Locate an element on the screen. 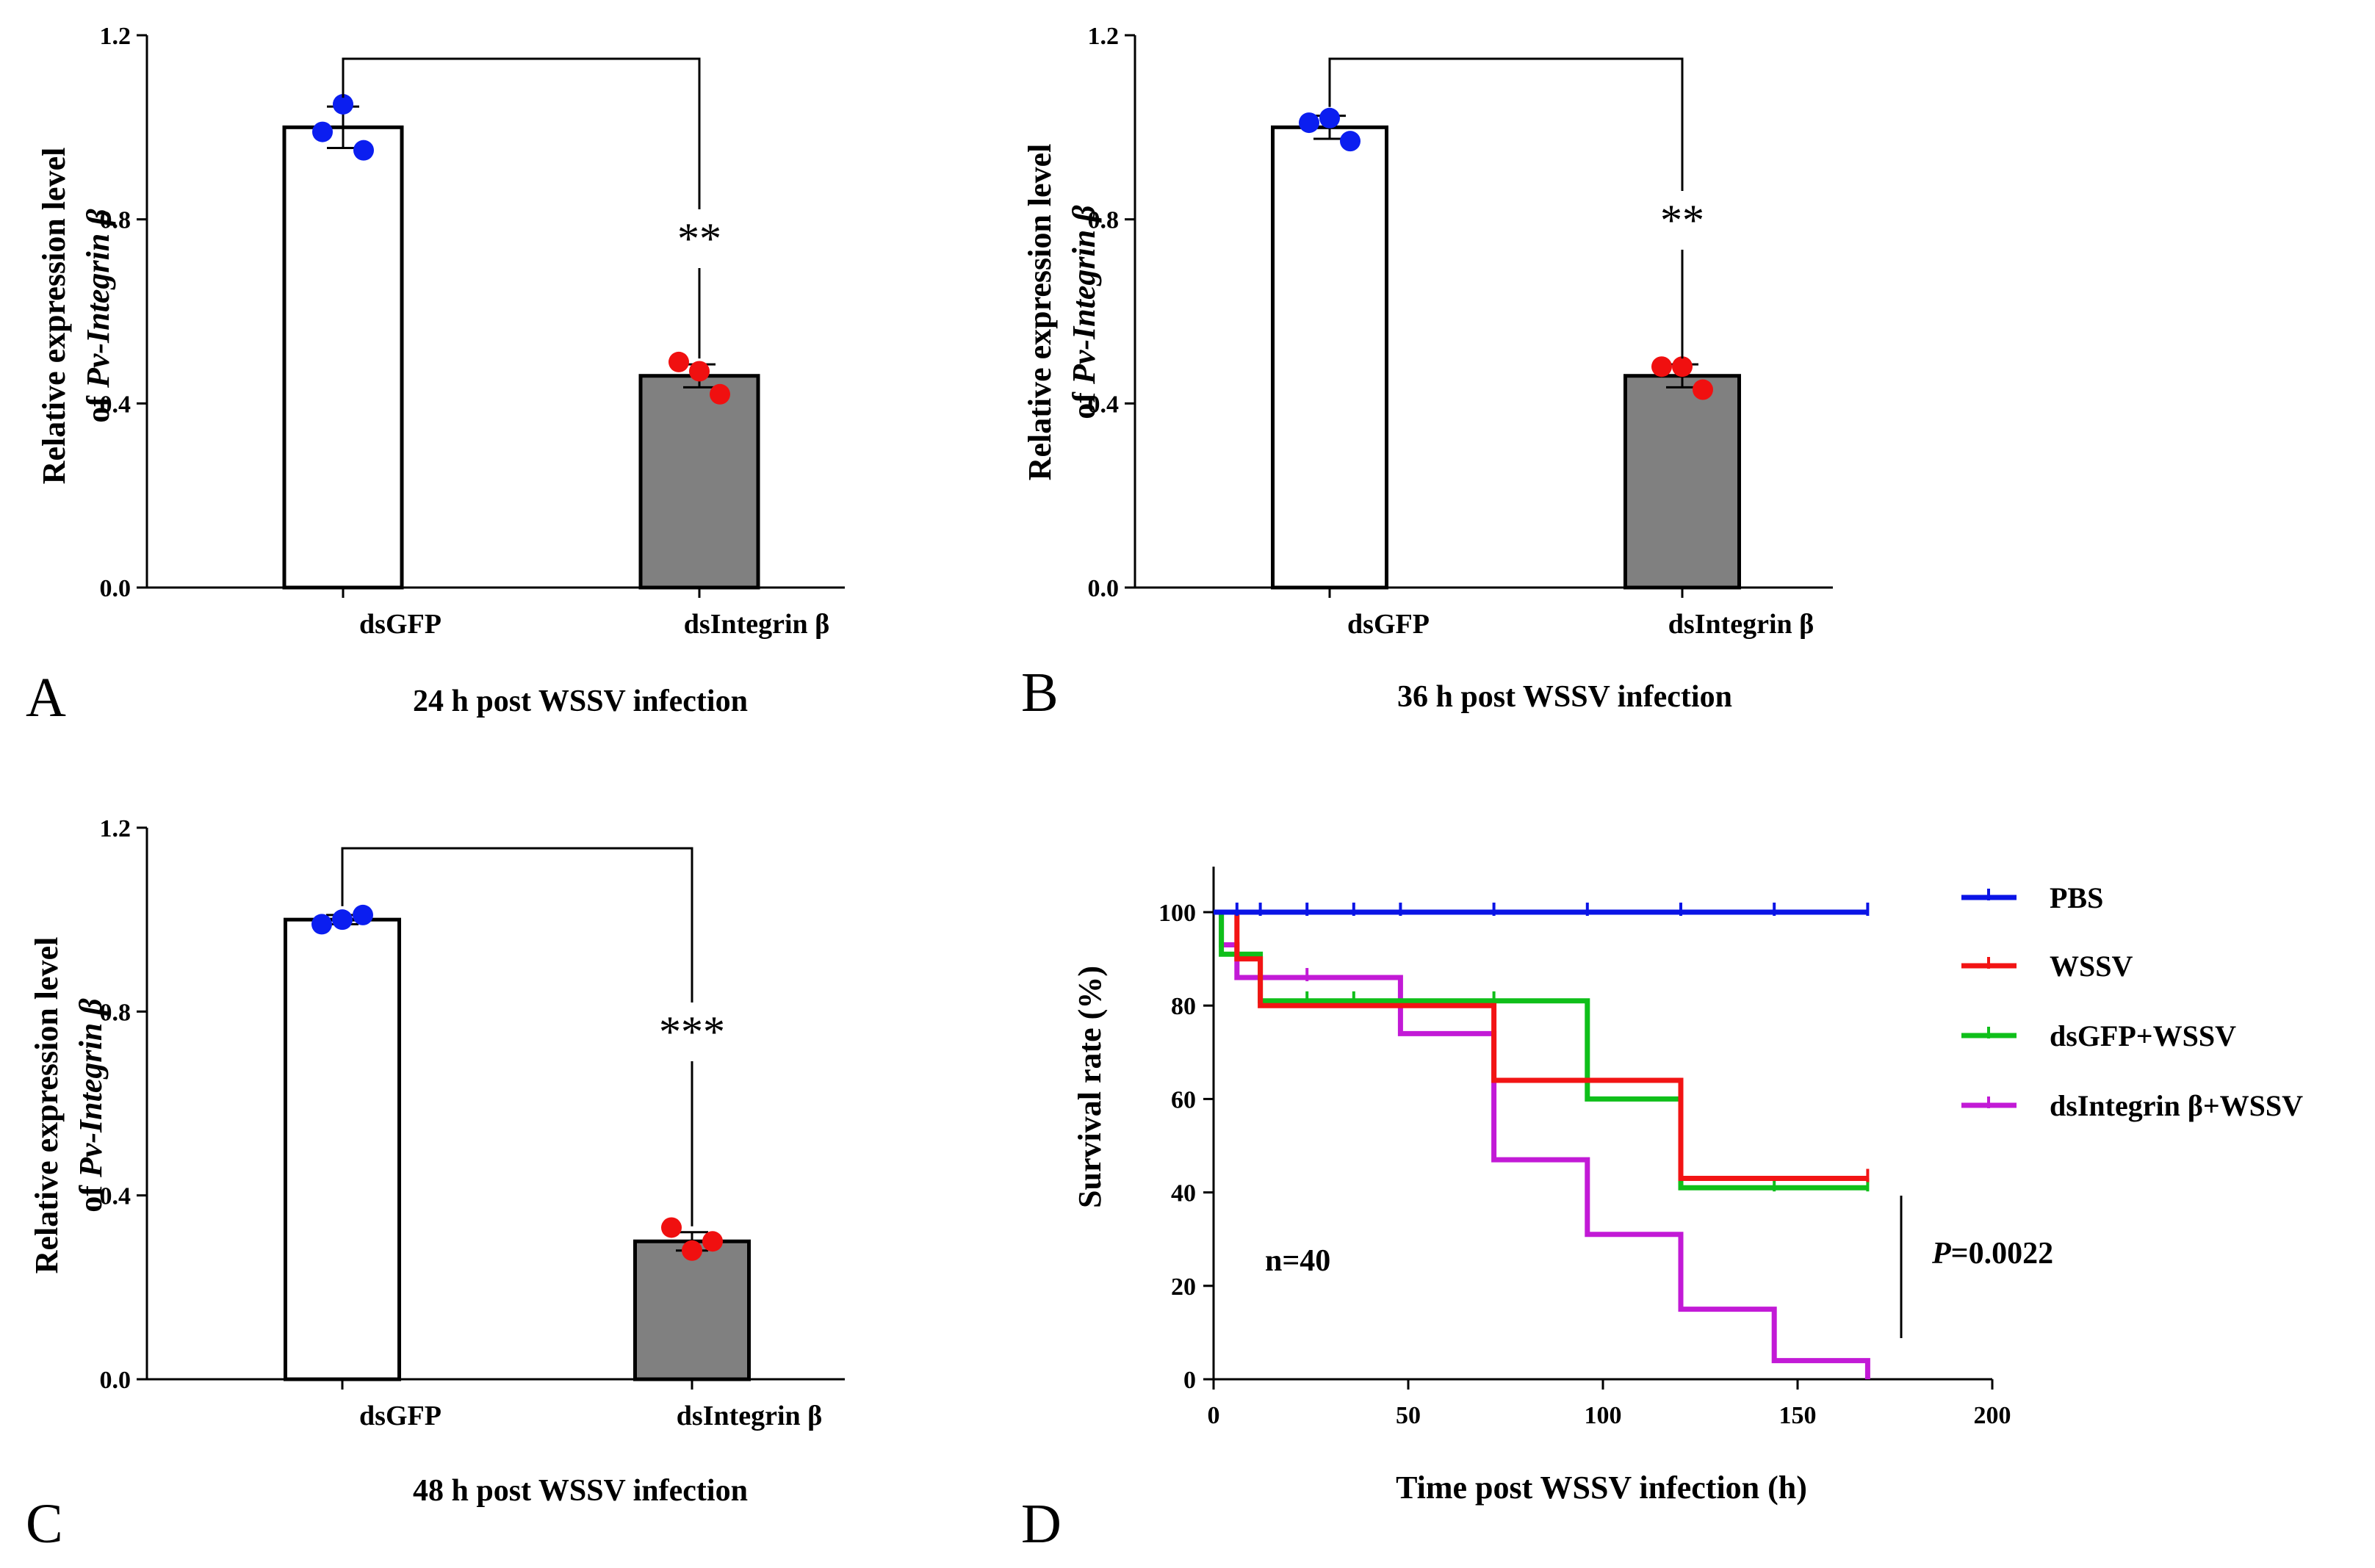 The width and height of the screenshot is (2375, 1568). panel-label-d: D is located at coordinates (1041, 1524).